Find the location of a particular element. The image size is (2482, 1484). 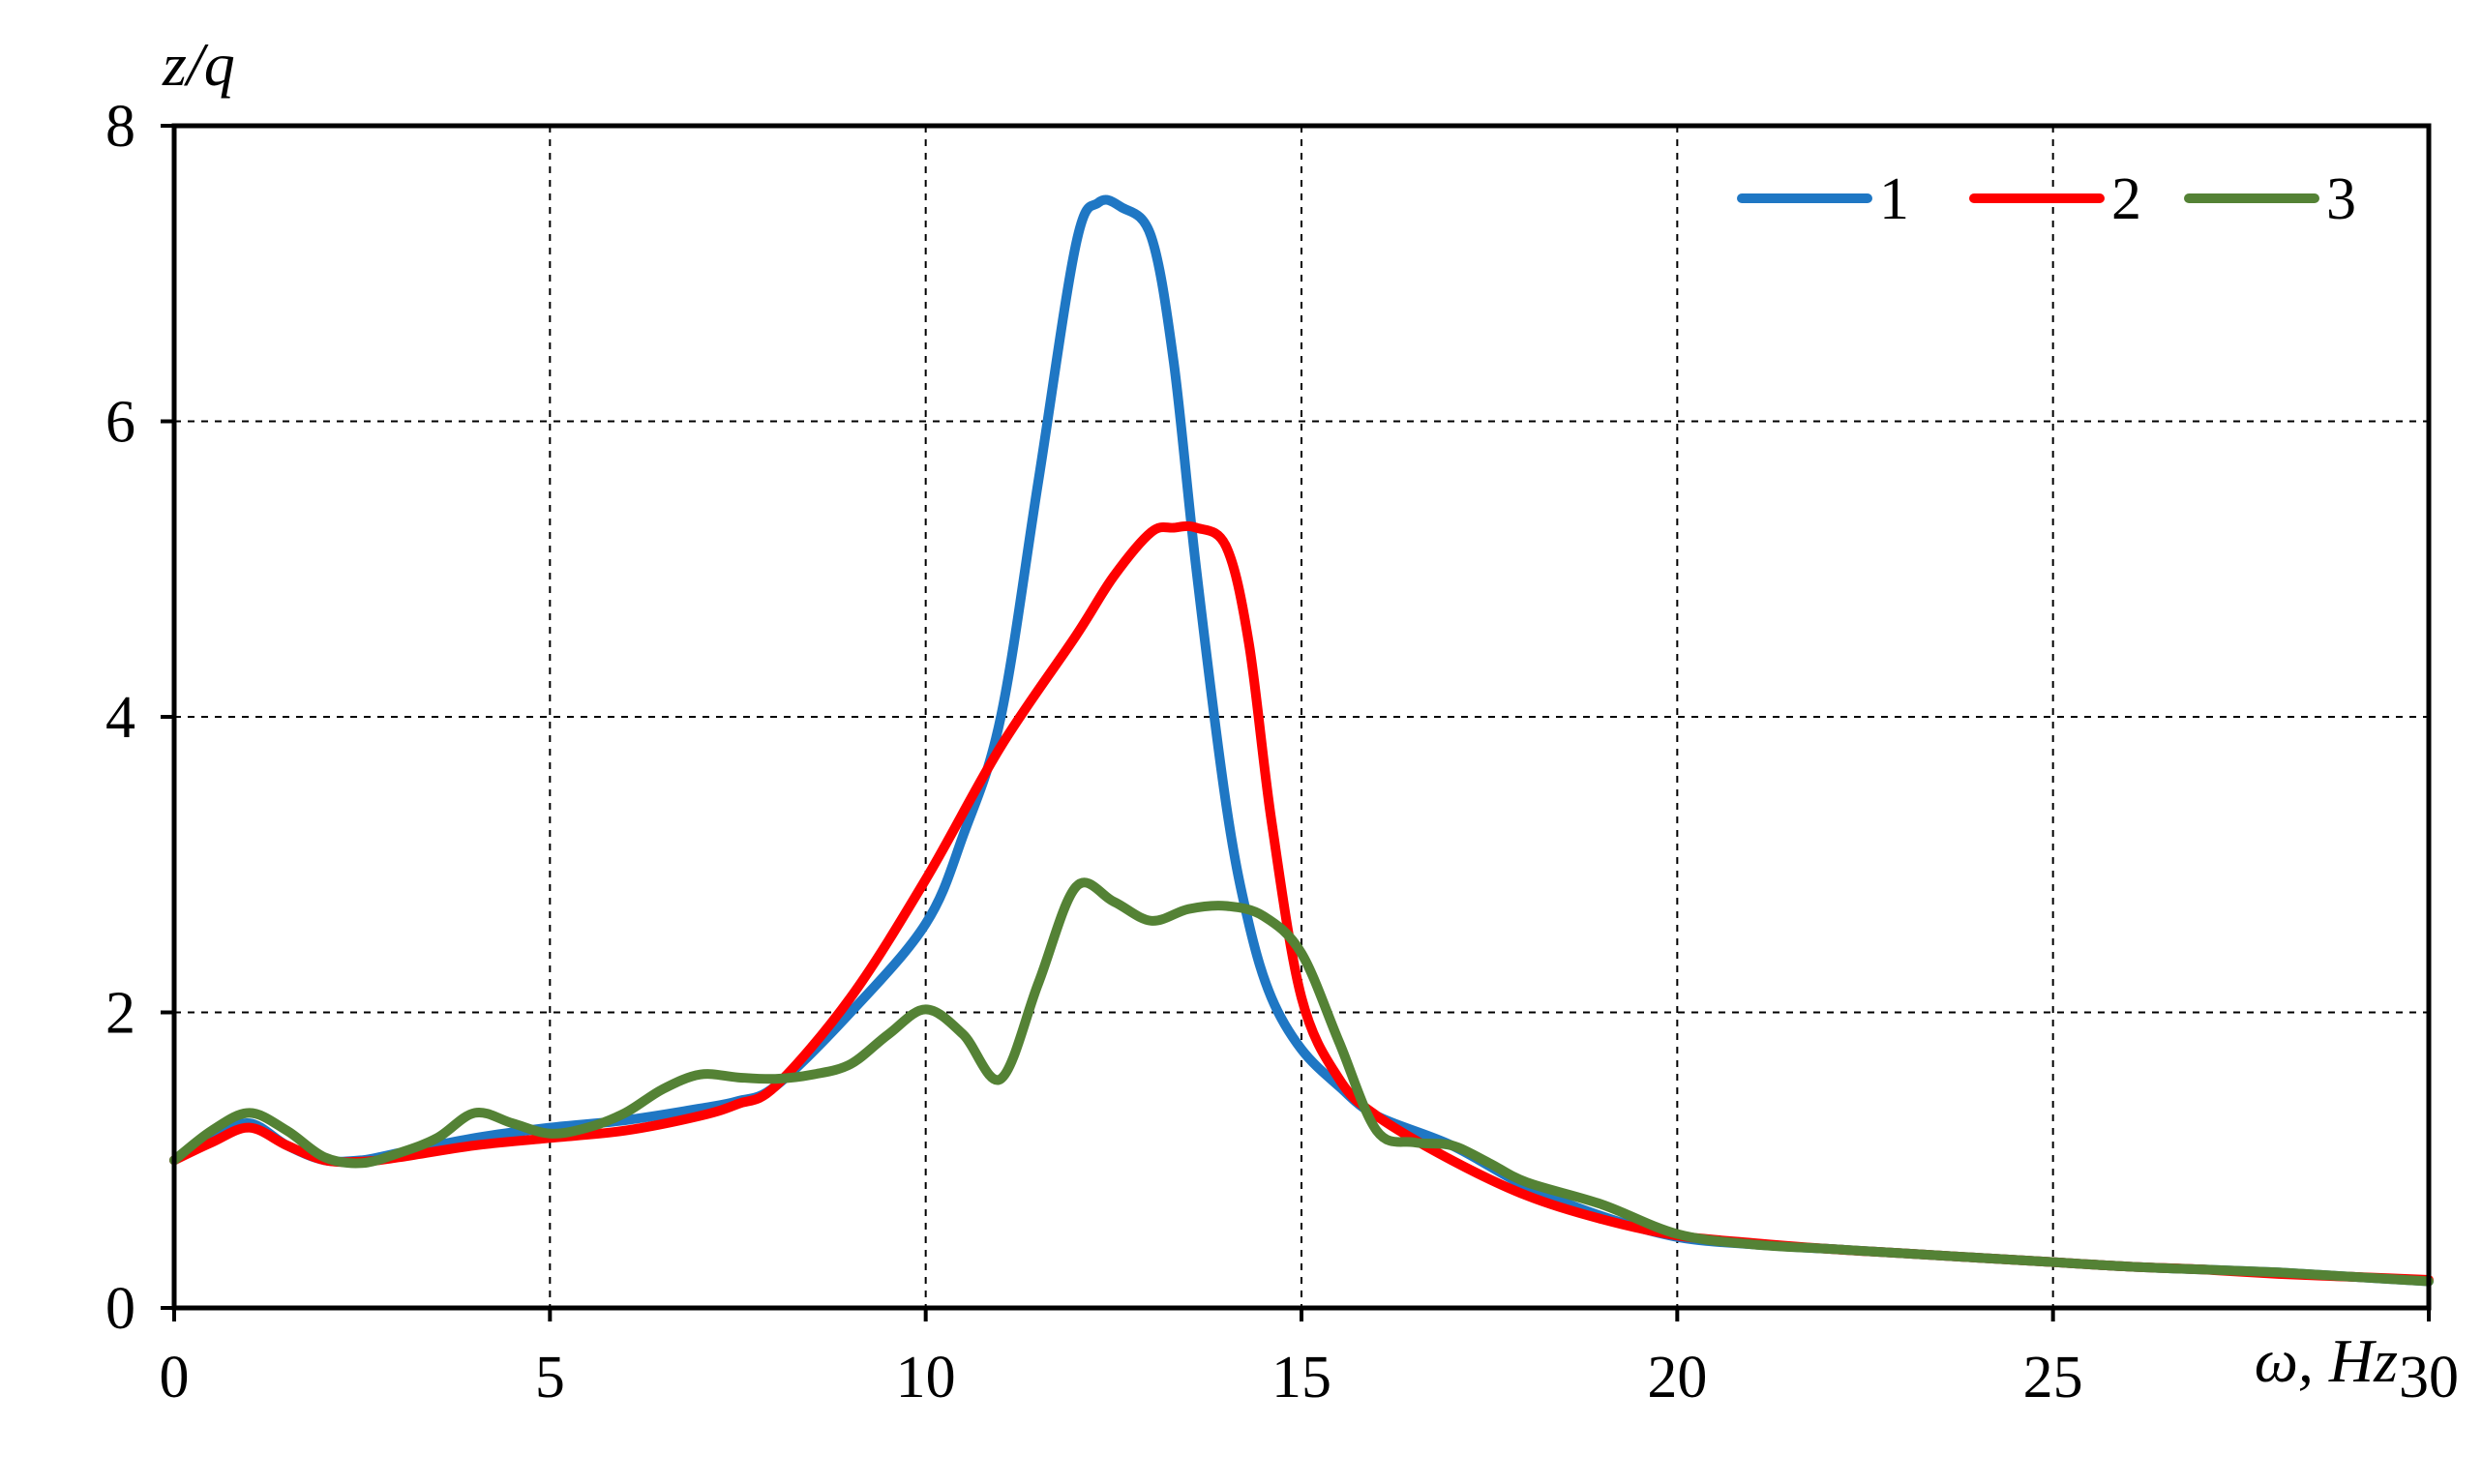

legend-label-3: 3 is located at coordinates (2341, 199).